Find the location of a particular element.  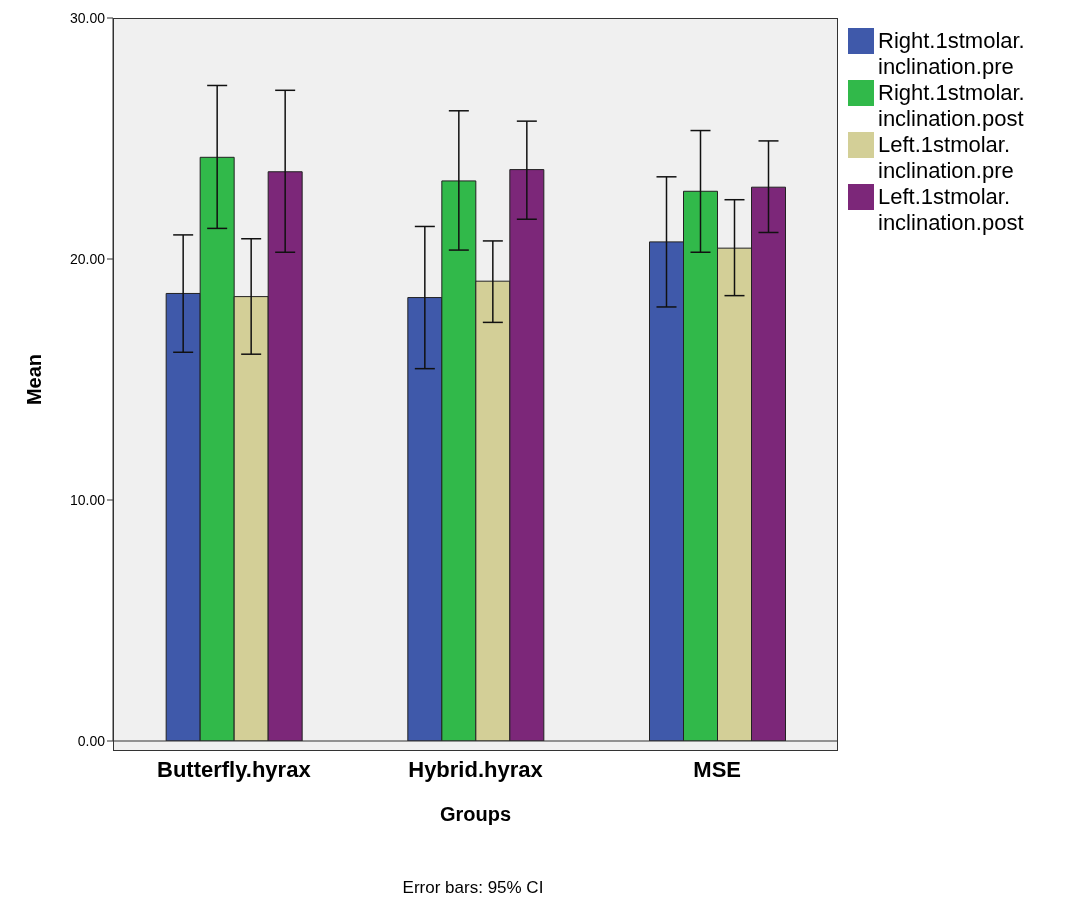

x-tick-label: Hybrid.hyrax is located at coordinates (476, 769).